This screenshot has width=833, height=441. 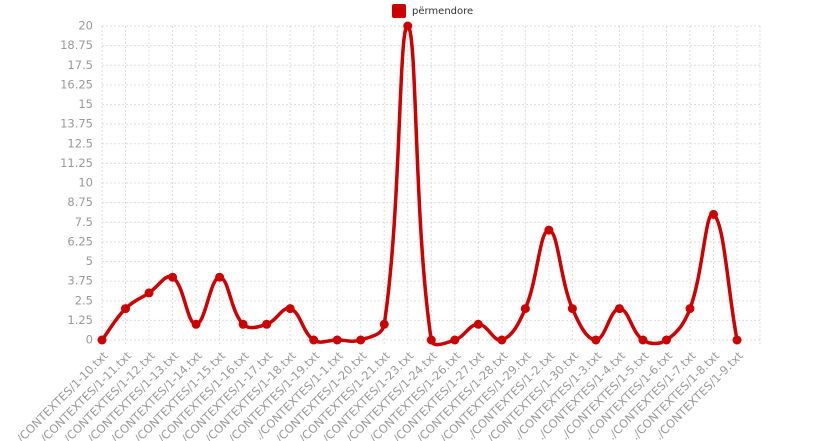 I want to click on y-tick-label: 15, so click(x=85, y=104).